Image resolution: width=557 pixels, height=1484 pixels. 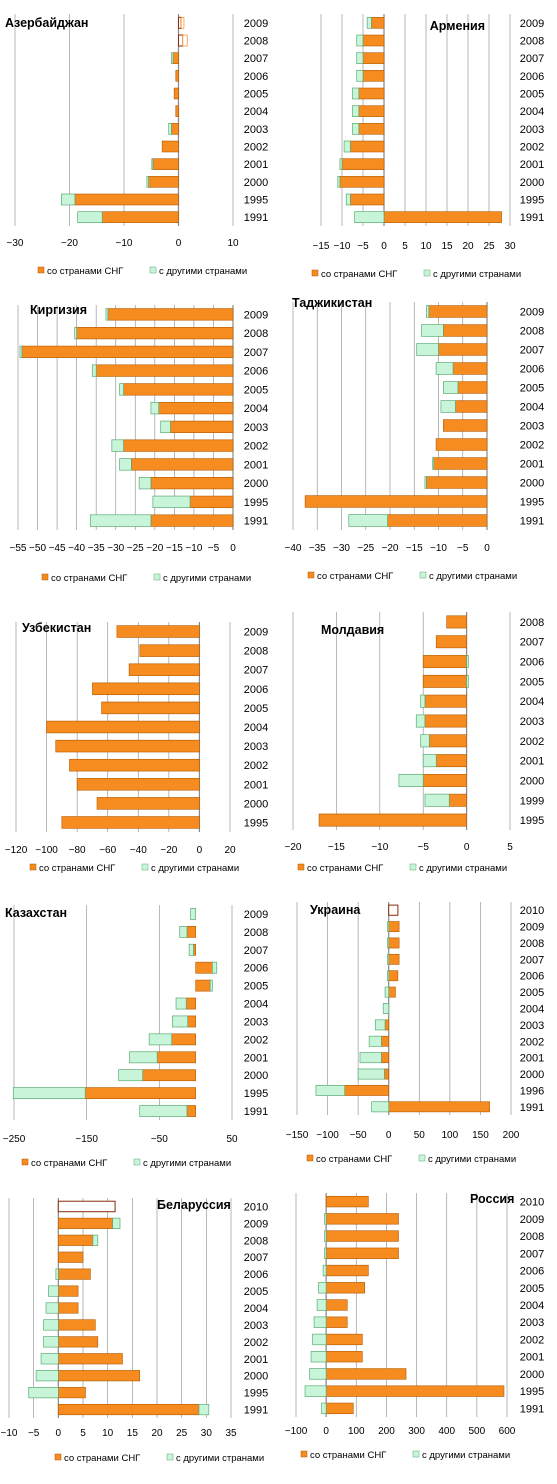 I want to click on tick-label: 200, so click(x=386, y=1431).